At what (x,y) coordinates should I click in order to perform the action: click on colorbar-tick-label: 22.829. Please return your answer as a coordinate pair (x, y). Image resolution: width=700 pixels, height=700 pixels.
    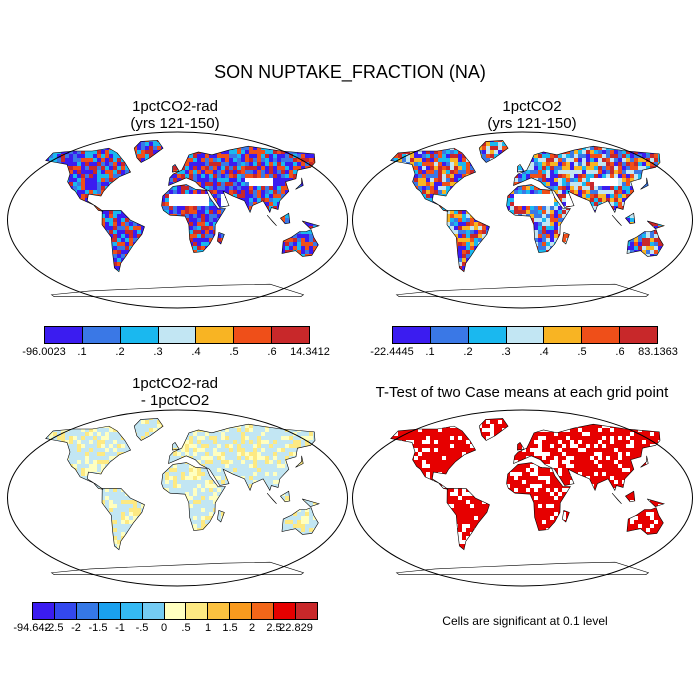
    Looking at the image, I should click on (296, 628).